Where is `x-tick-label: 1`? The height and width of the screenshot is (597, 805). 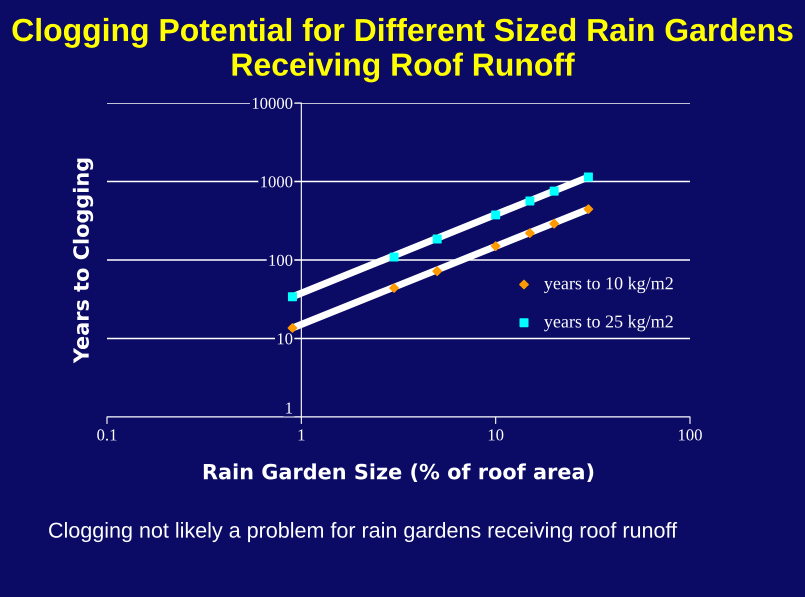
x-tick-label: 1 is located at coordinates (301, 434).